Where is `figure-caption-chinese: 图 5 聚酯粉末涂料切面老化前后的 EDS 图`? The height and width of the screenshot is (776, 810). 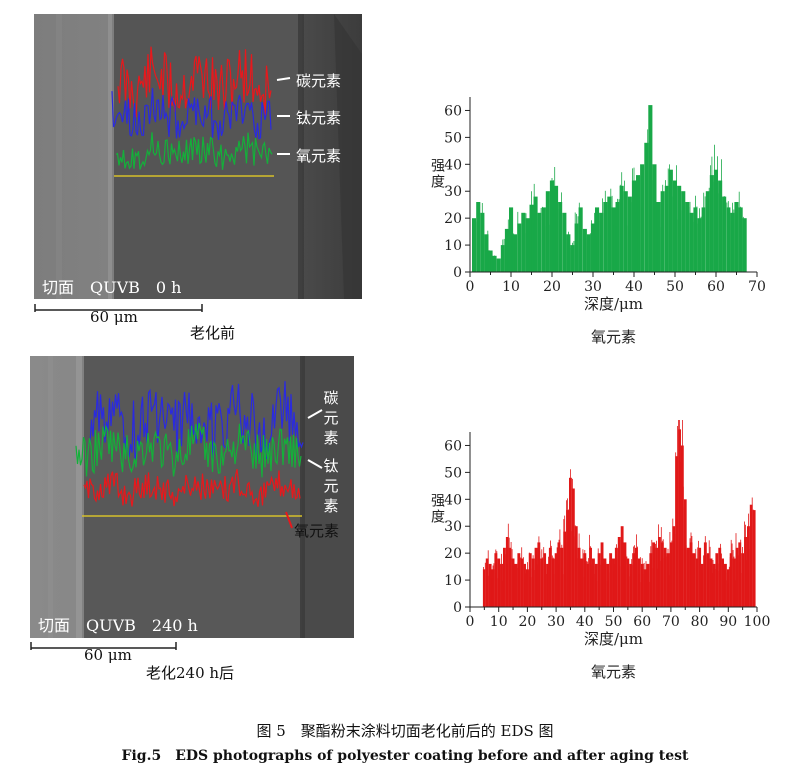 figure-caption-chinese: 图 5 聚酯粉末涂料切面老化前后的 EDS 图 is located at coordinates (405, 731).